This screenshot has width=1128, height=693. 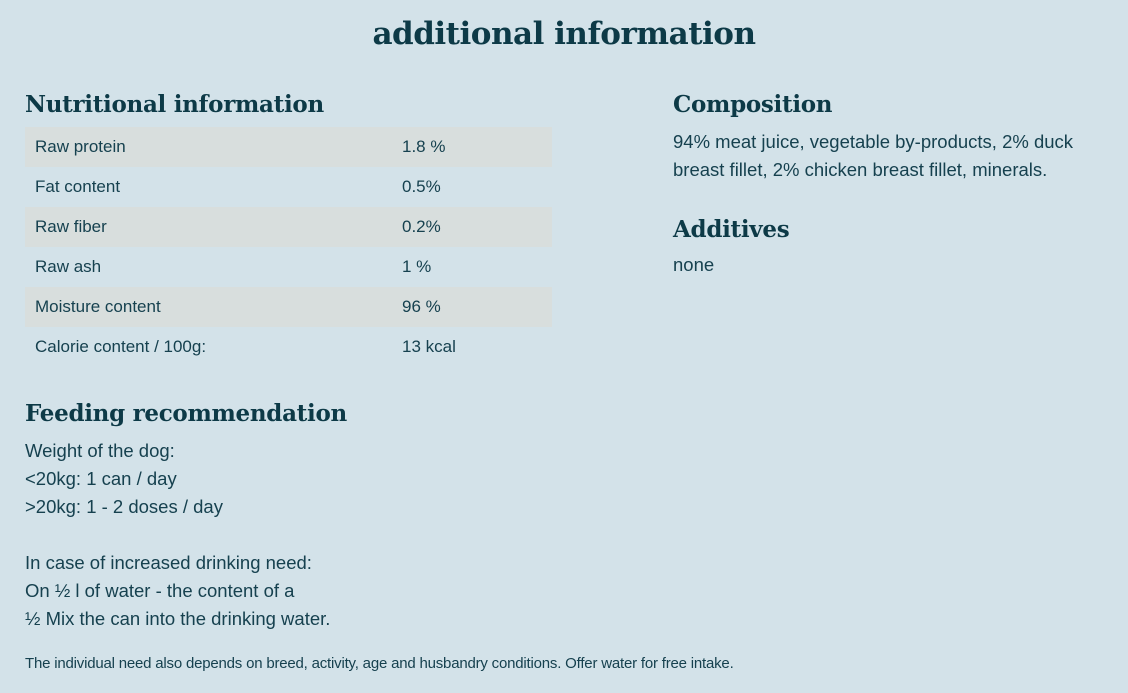 What do you see at coordinates (78, 186) in the screenshot?
I see `row-label: Fat content` at bounding box center [78, 186].